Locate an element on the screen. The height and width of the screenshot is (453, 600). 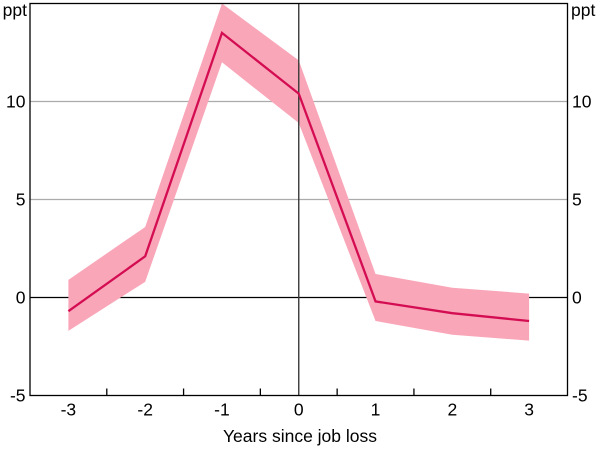
y-tick-label-left: 5 is located at coordinates (21, 200).